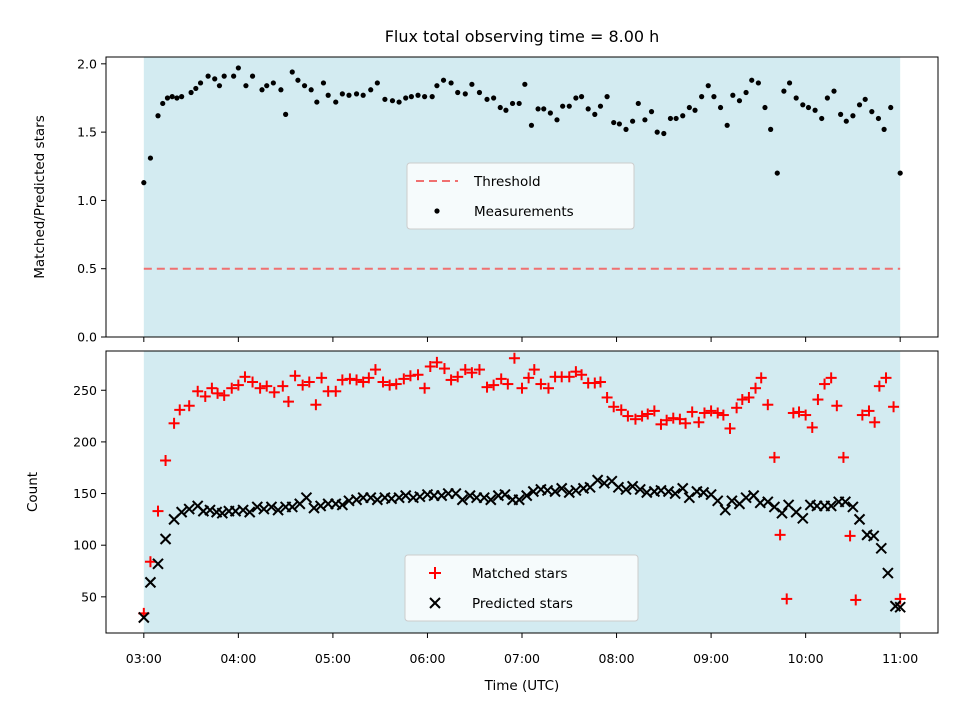 This screenshot has width=960, height=720. What do you see at coordinates (85, 441) in the screenshot?
I see `bottom-y-tick-label: 200` at bounding box center [85, 441].